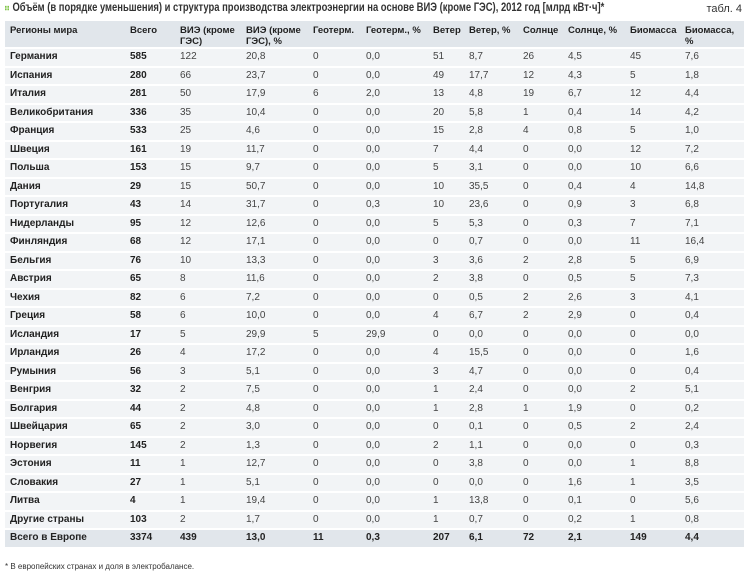  Describe the element at coordinates (374, 95) in the screenshot. I see `table-row: Италия 281 50 17,9 6 2,0 13 4,8 19 6,7 12 4,4` at that location.